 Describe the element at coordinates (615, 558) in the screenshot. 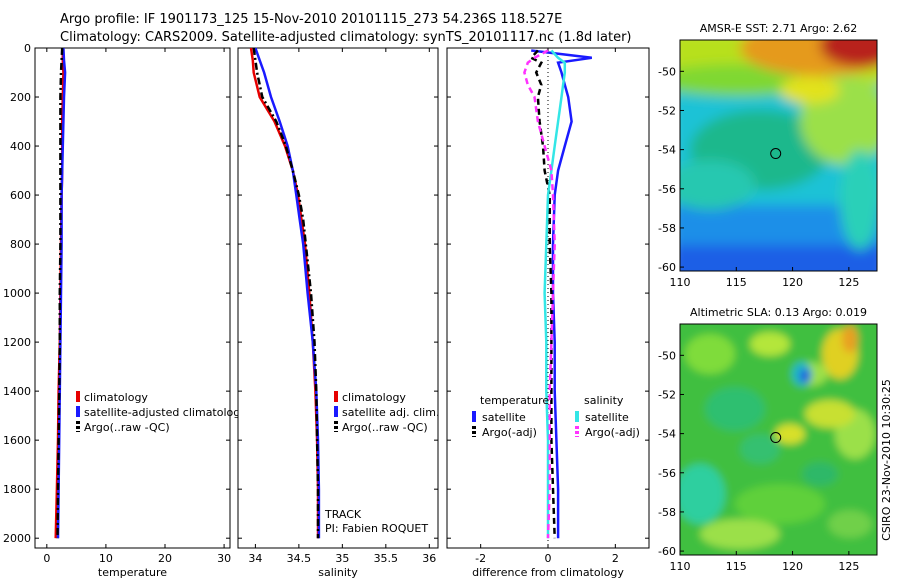

I see `x-tick-label: 2` at that location.